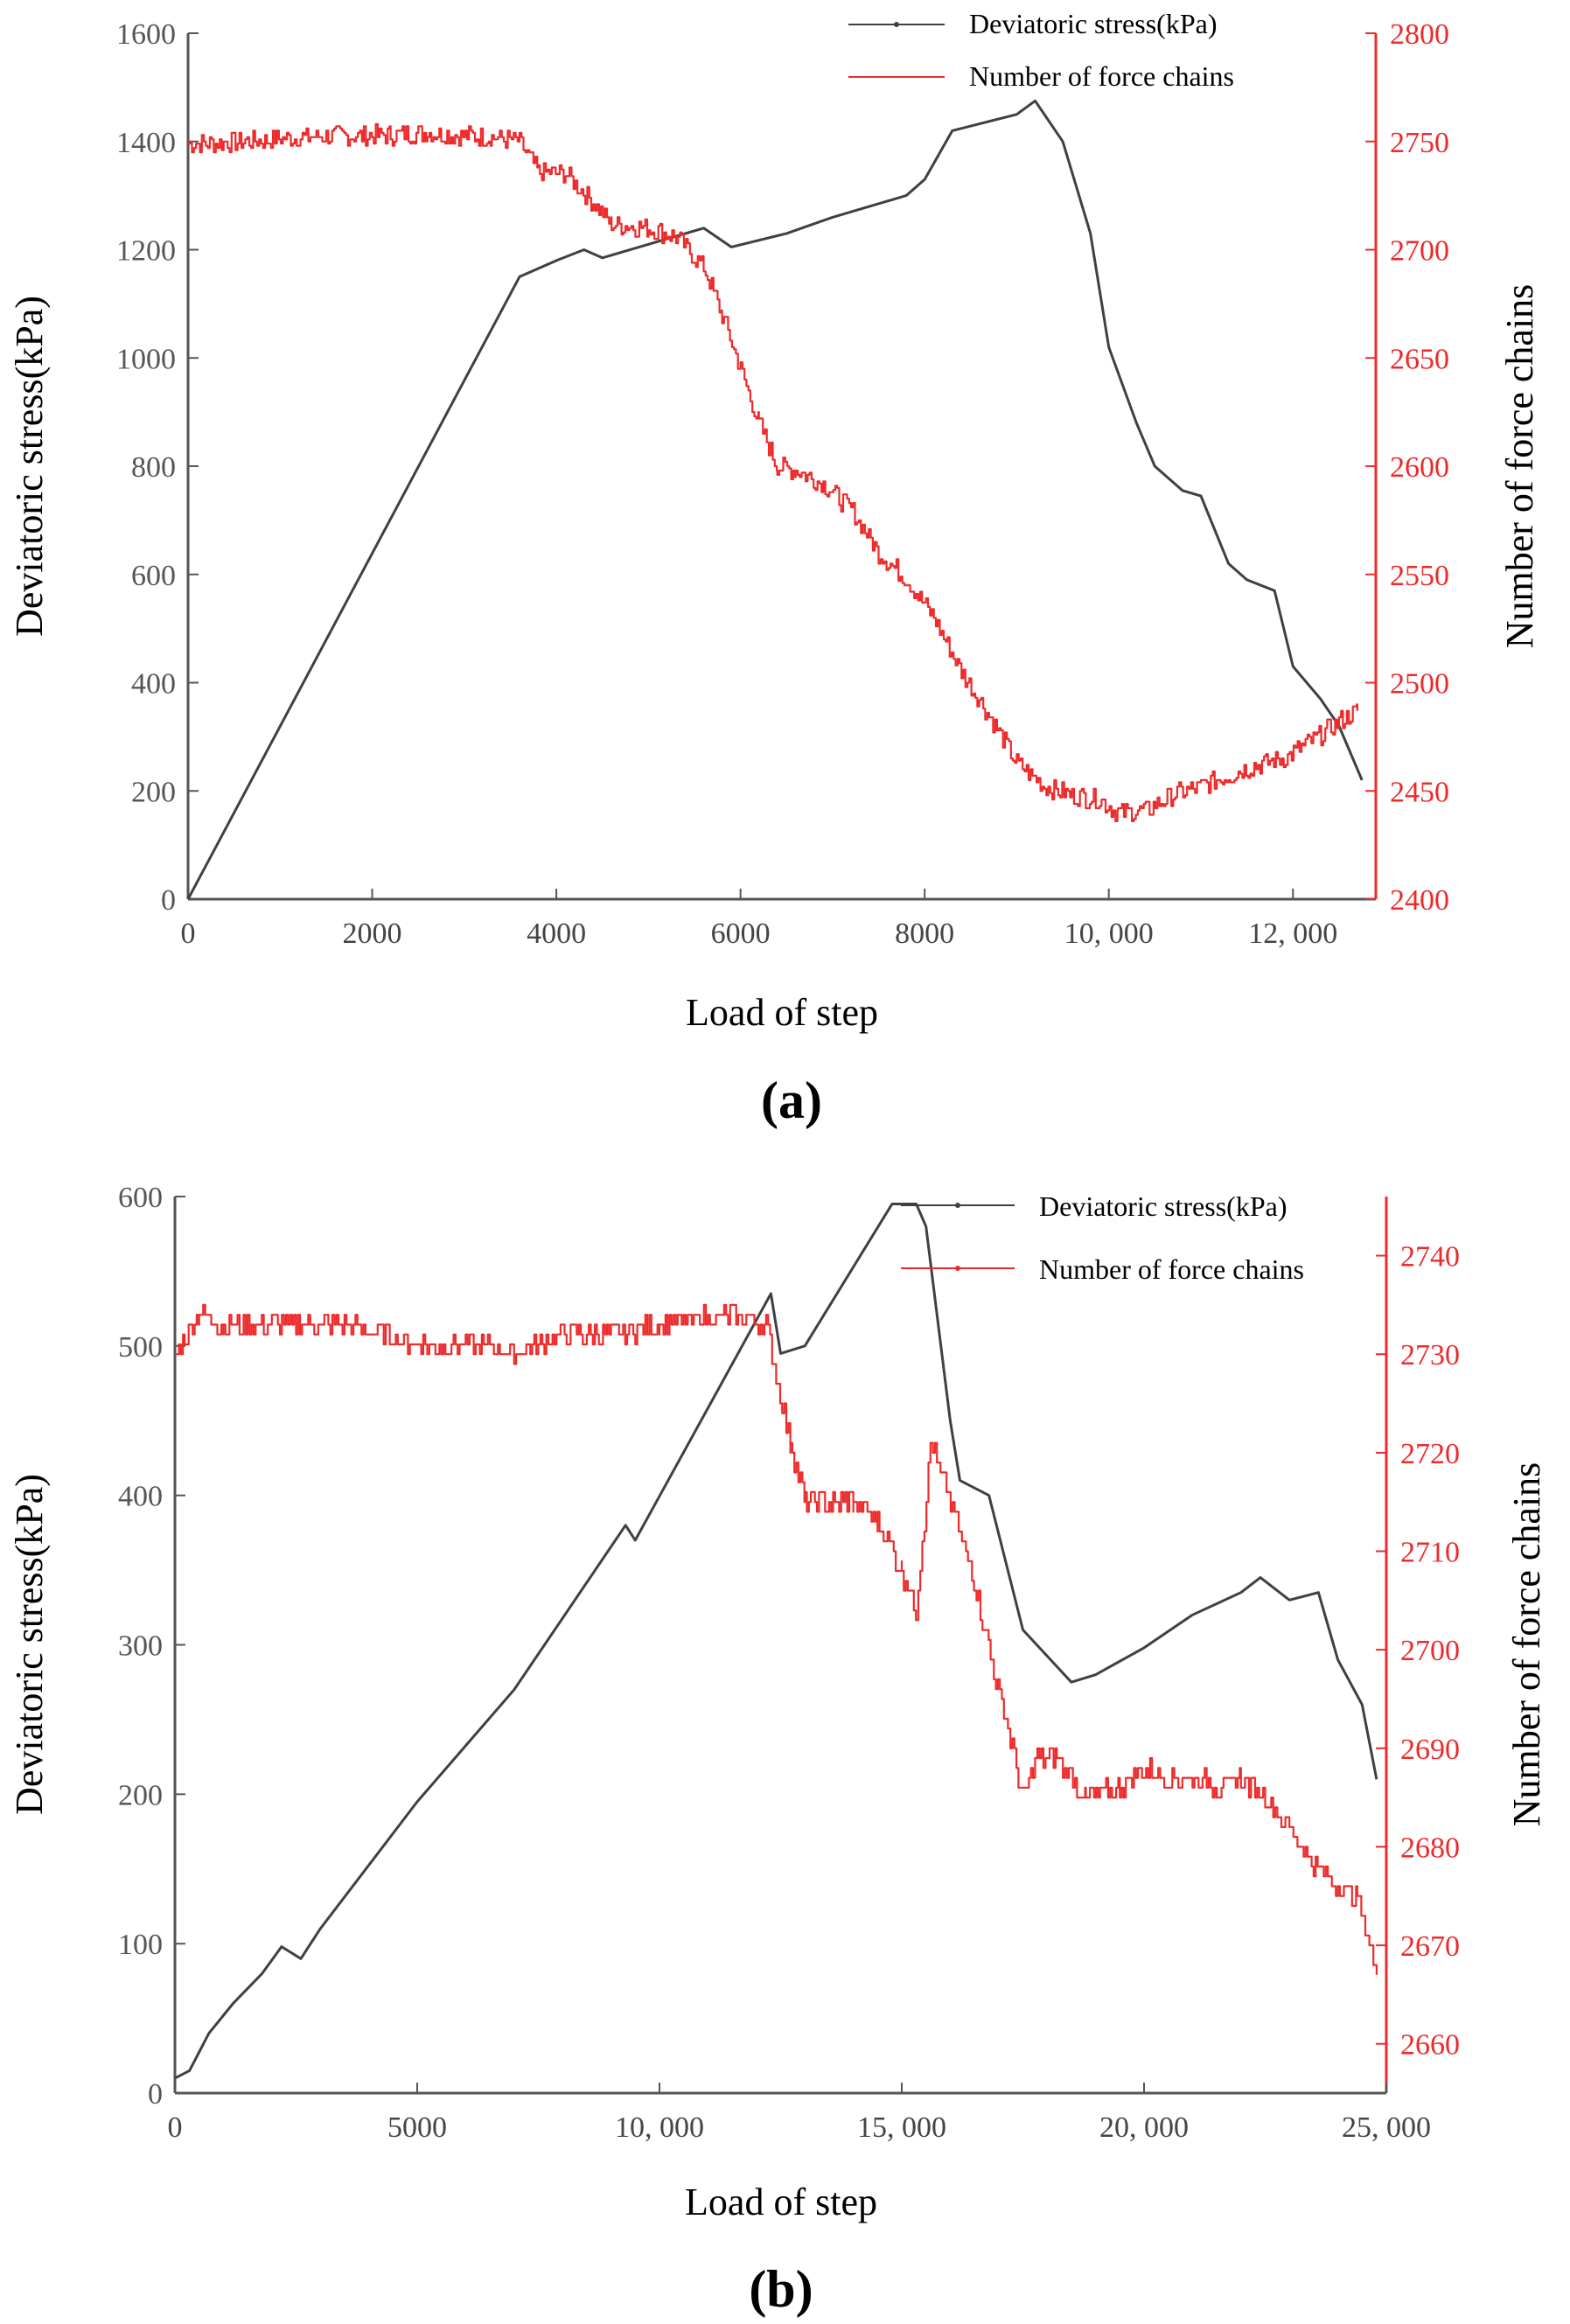 Image resolution: width=1570 pixels, height=2324 pixels. Describe the element at coordinates (924, 934) in the screenshot. I see `x-tick-label: 8000` at that location.